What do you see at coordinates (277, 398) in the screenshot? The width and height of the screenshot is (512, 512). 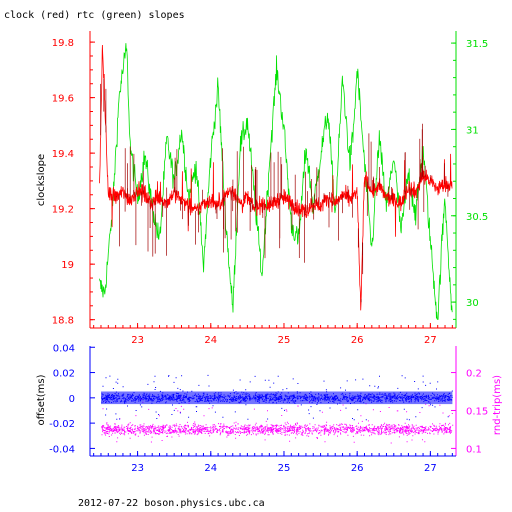 I see `offset-density-band` at bounding box center [277, 398].